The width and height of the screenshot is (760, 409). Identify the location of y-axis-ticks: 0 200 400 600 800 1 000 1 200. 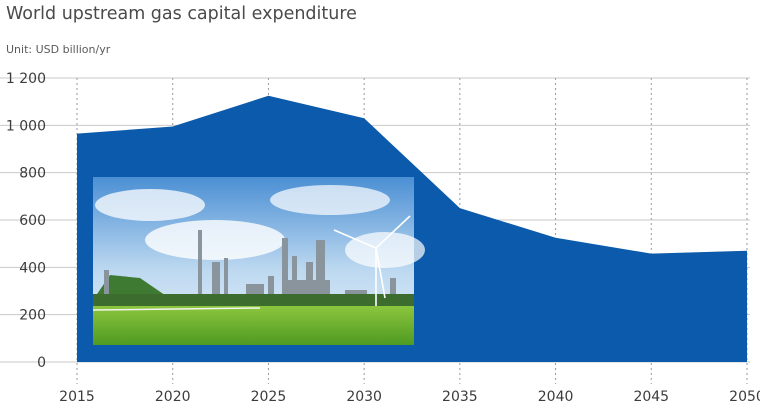
(26, 221).